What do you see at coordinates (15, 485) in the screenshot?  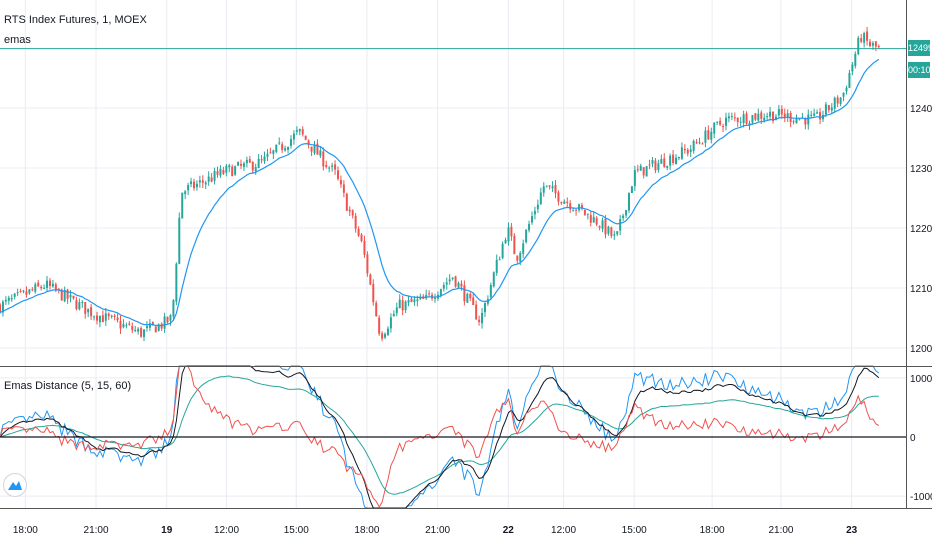 I see `tradingview-logo-icon` at bounding box center [15, 485].